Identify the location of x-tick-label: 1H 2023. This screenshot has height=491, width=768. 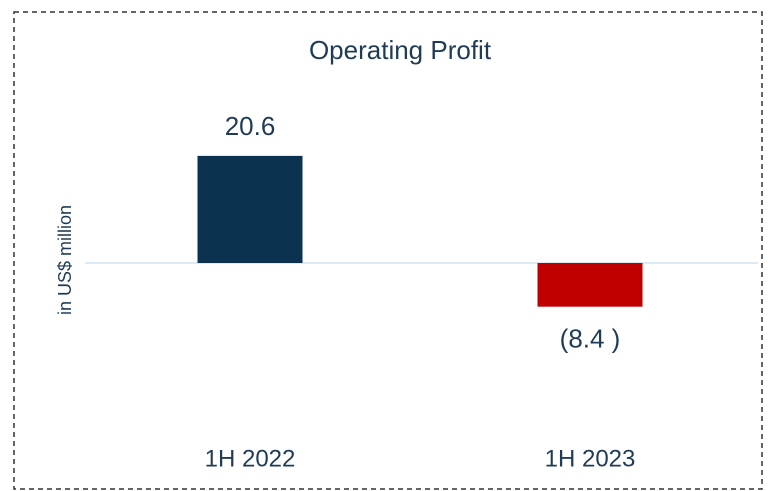
(590, 458).